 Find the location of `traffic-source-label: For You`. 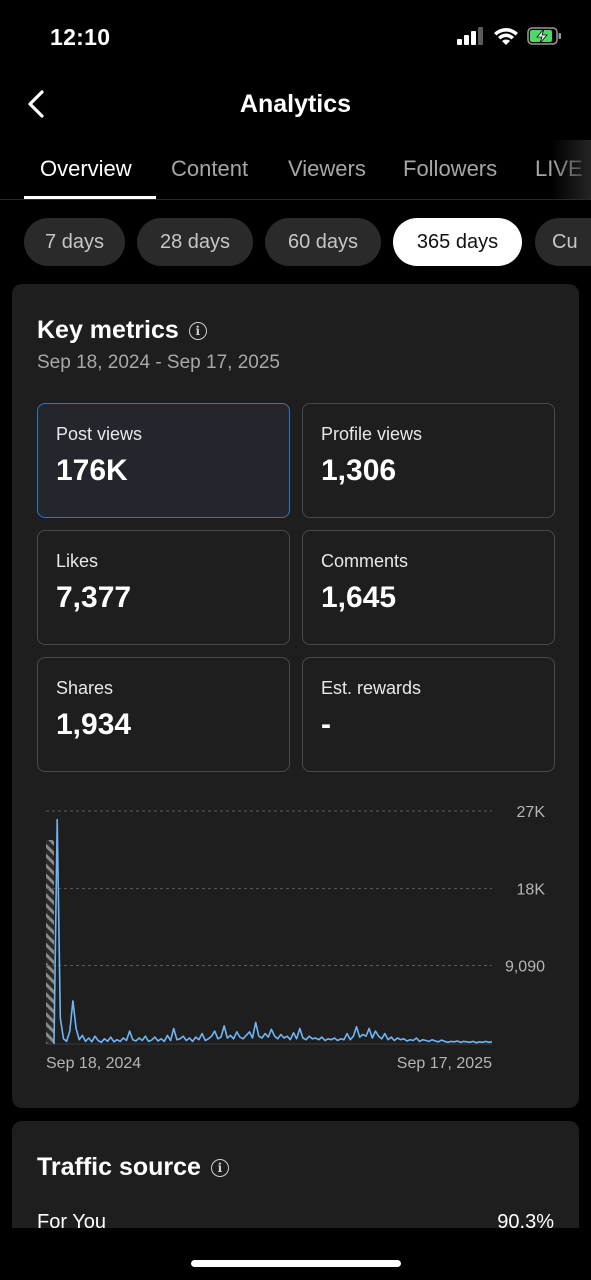

traffic-source-label: For You is located at coordinates (71, 1222).